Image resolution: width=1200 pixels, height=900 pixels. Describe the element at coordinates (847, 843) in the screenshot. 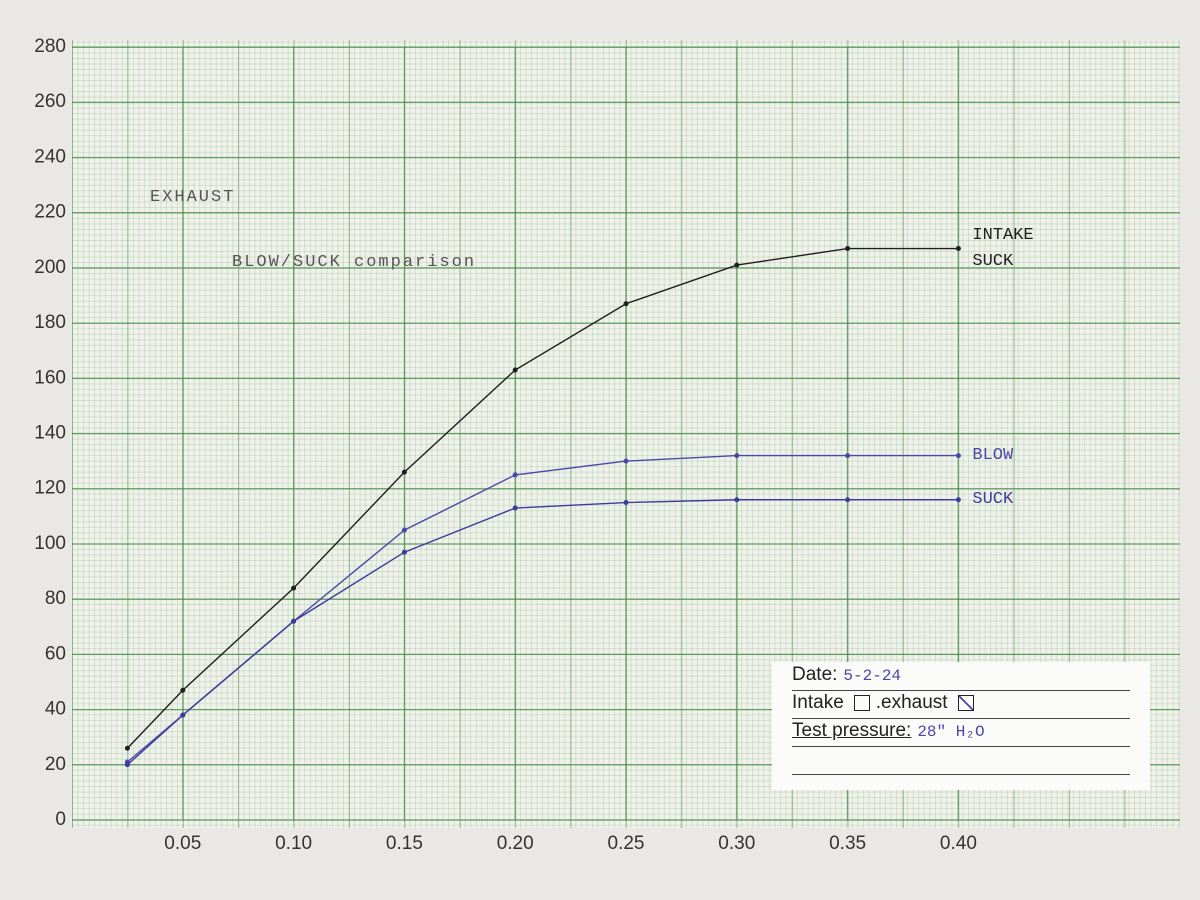

I see `x-tick-label: 0.35` at that location.